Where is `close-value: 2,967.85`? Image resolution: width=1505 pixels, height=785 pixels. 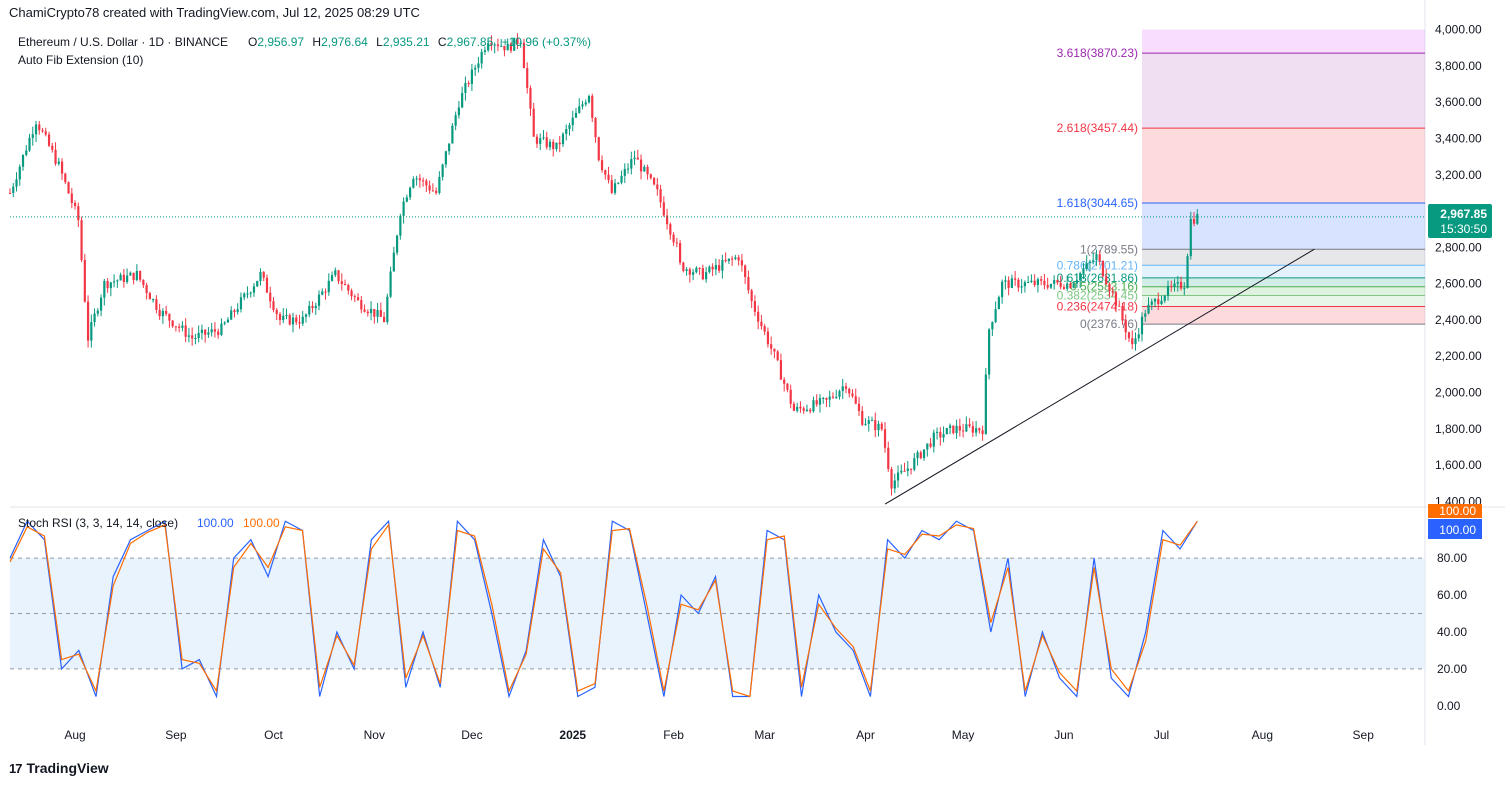 close-value: 2,967.85 is located at coordinates (470, 42).